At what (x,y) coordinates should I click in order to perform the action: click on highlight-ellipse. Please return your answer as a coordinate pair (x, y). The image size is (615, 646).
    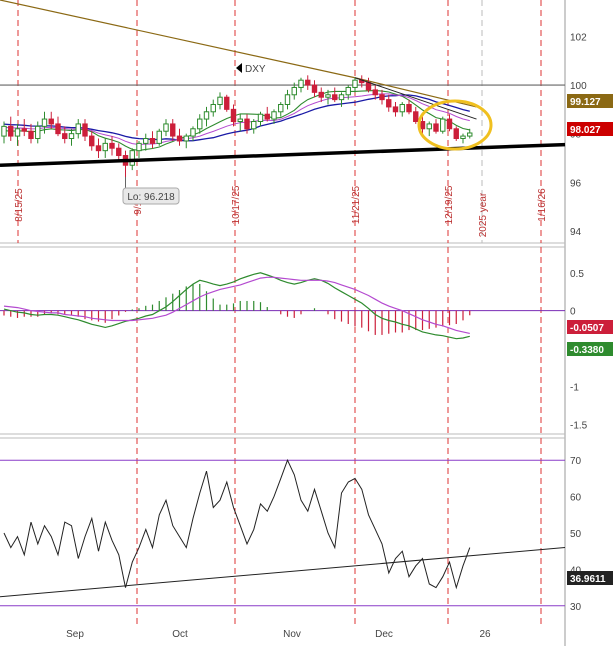
    Looking at the image, I should click on (455, 125).